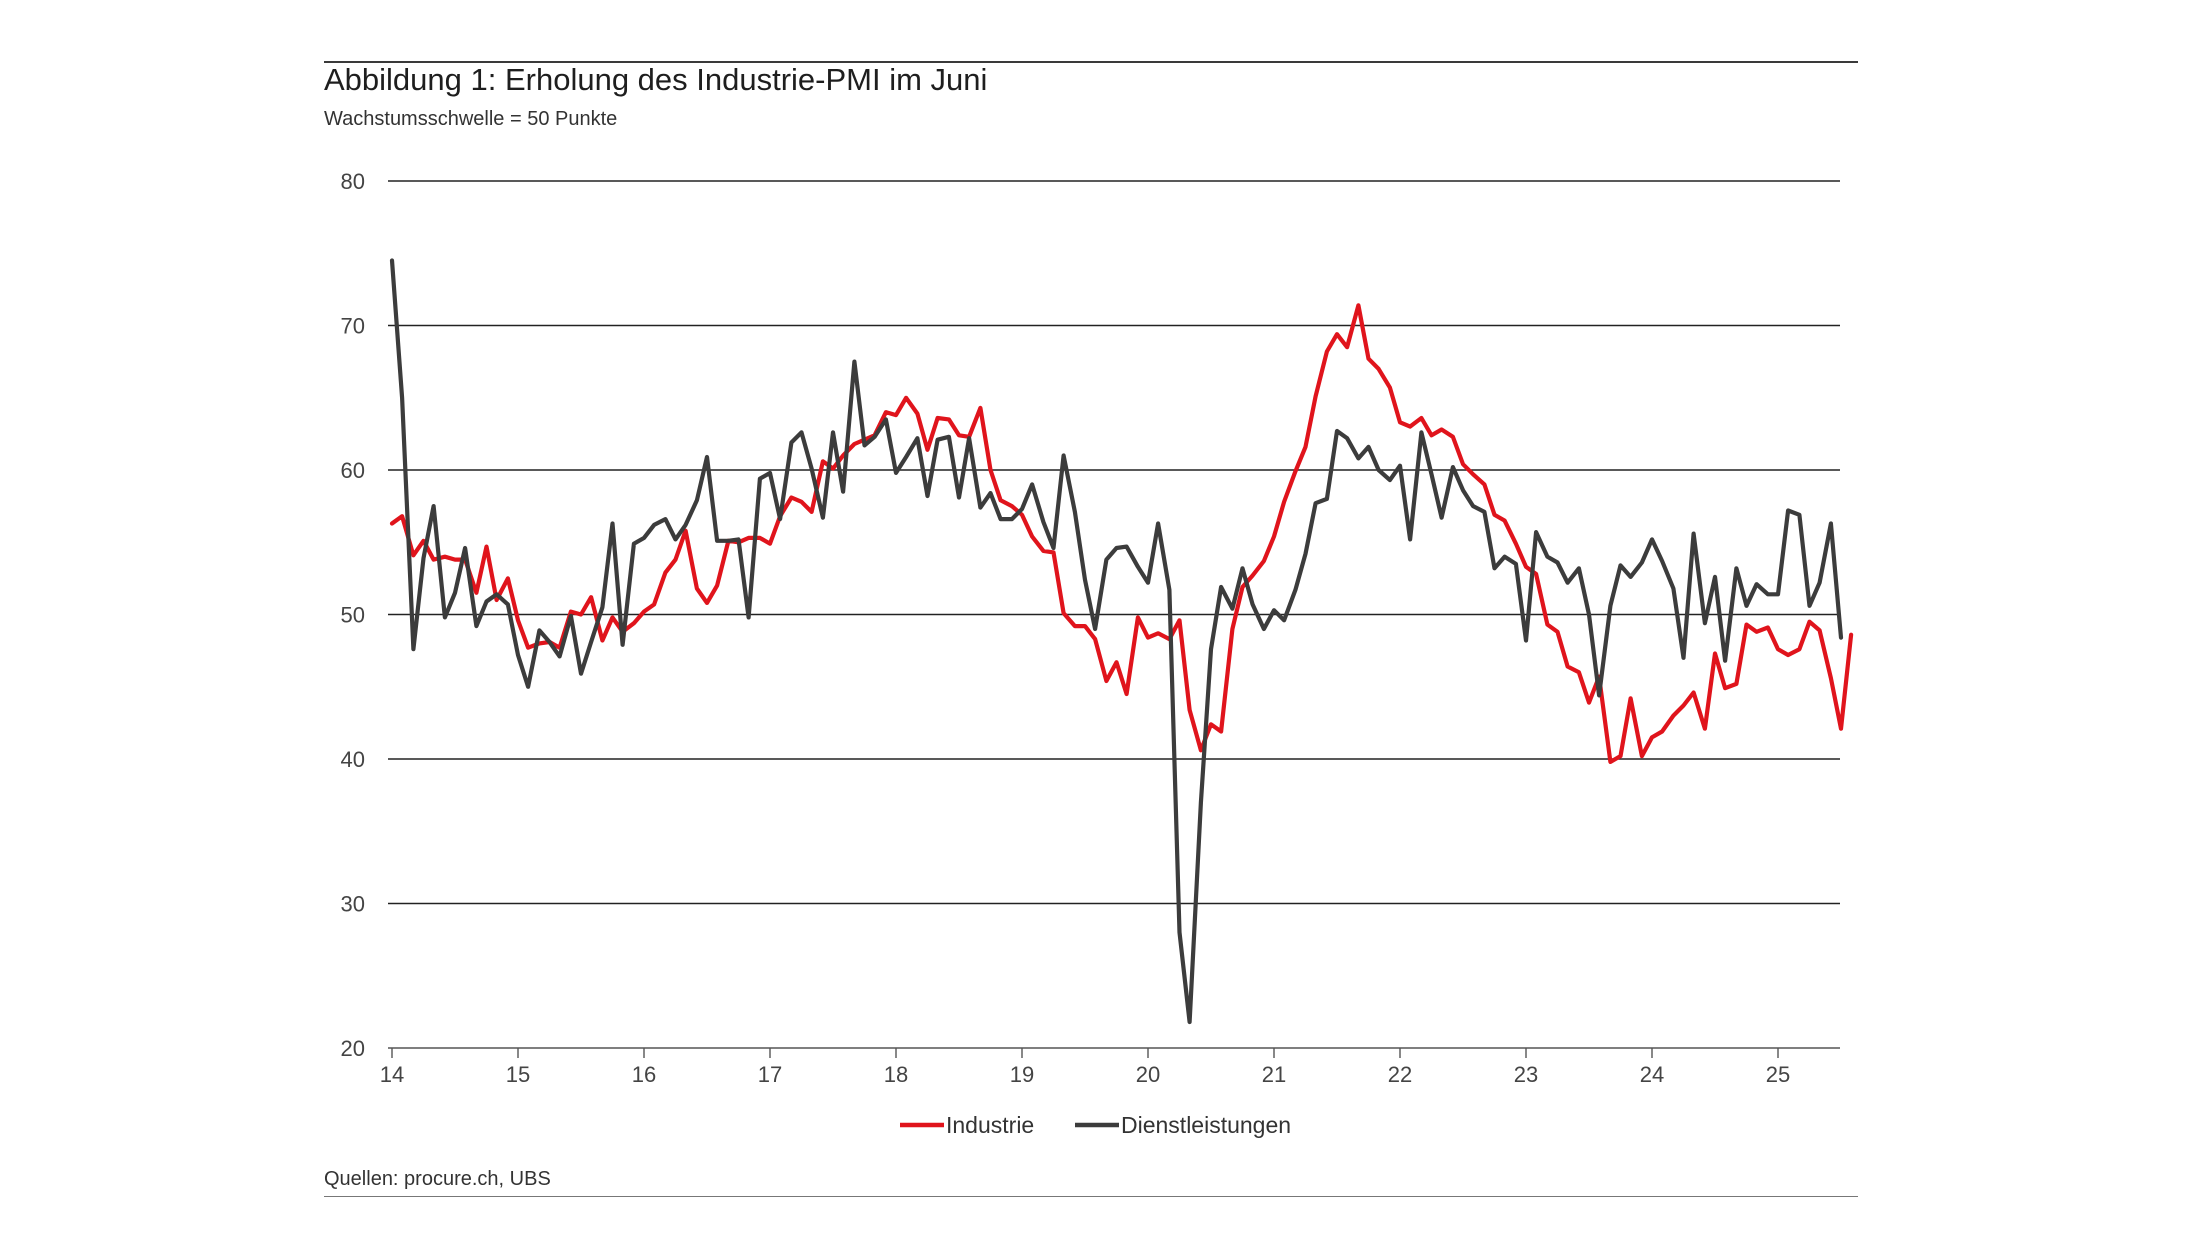 Image resolution: width=2200 pixels, height=1238 pixels. I want to click on x-tick-label-19: 19, so click(1022, 1074).